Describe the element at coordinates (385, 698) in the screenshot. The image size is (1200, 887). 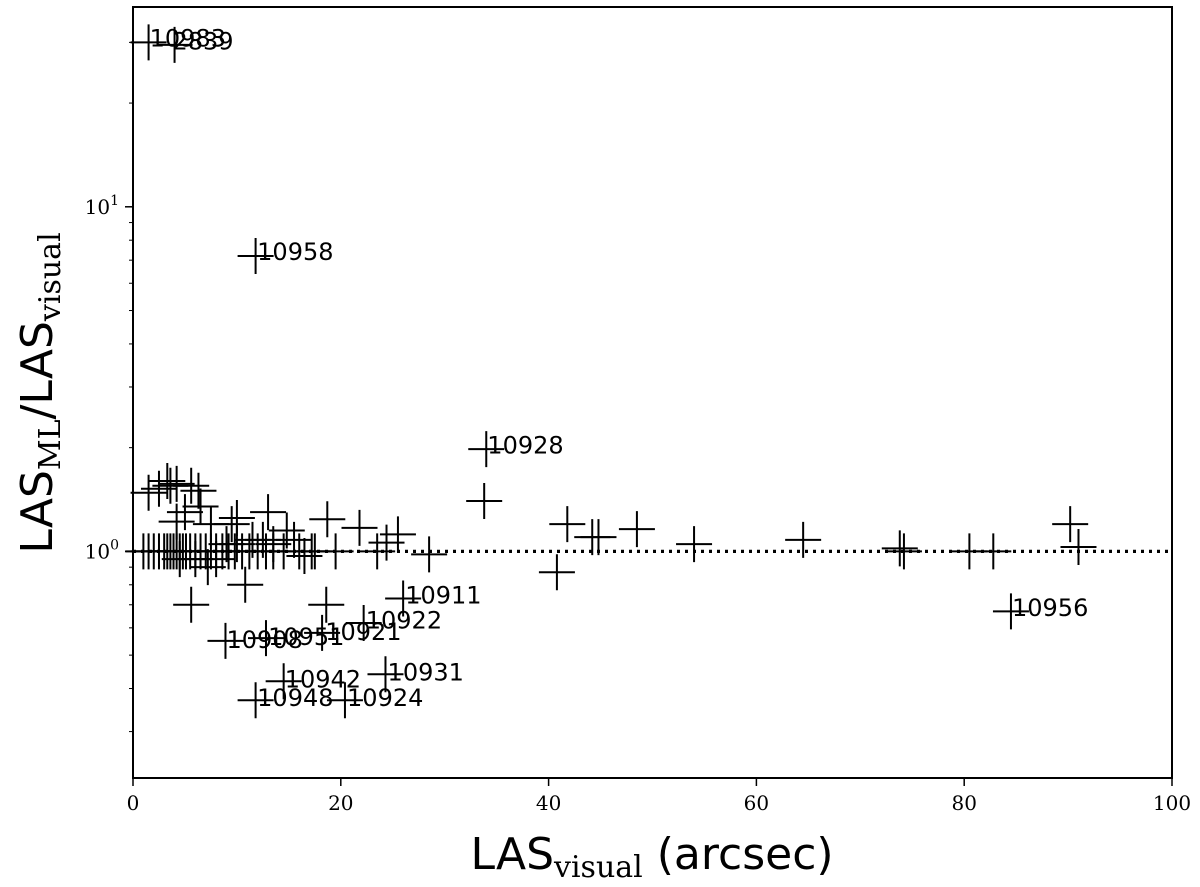
I see `point-label: 10924` at that location.